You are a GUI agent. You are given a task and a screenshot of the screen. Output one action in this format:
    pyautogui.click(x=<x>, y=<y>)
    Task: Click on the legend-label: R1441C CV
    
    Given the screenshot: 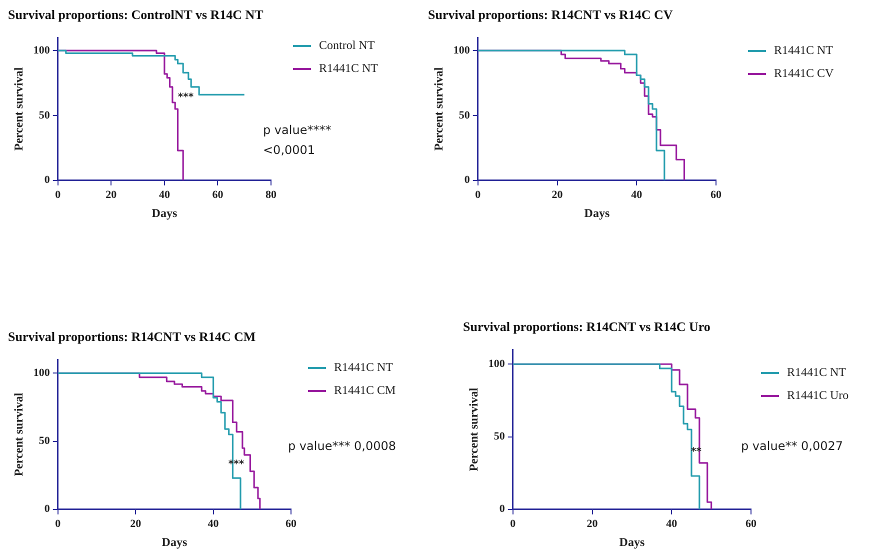 What is the action you would take?
    pyautogui.click(x=804, y=73)
    